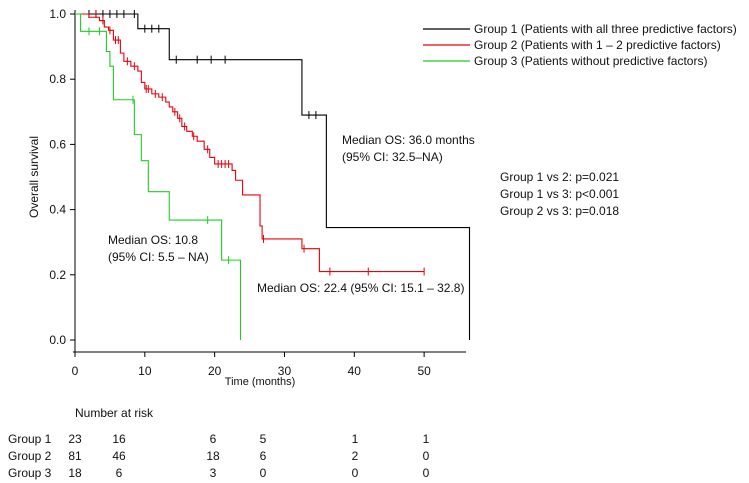  Describe the element at coordinates (34, 177) in the screenshot. I see `y-axis-label: Overall survival` at that location.